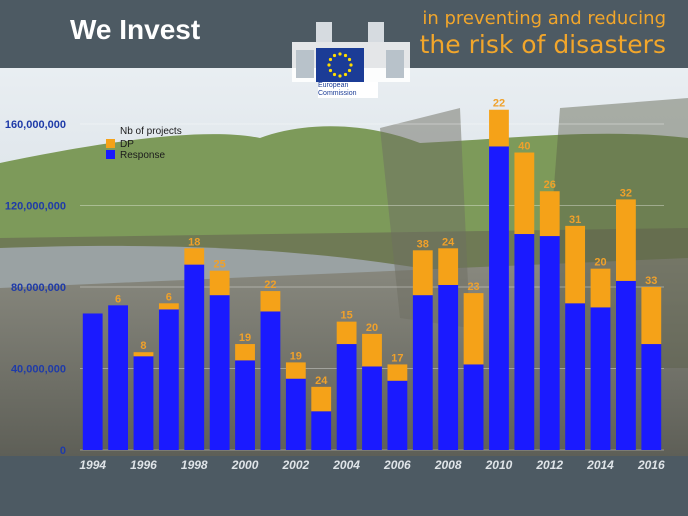 Image resolution: width=688 pixels, height=516 pixels. I want to click on bar-dp-2000, so click(245, 352).